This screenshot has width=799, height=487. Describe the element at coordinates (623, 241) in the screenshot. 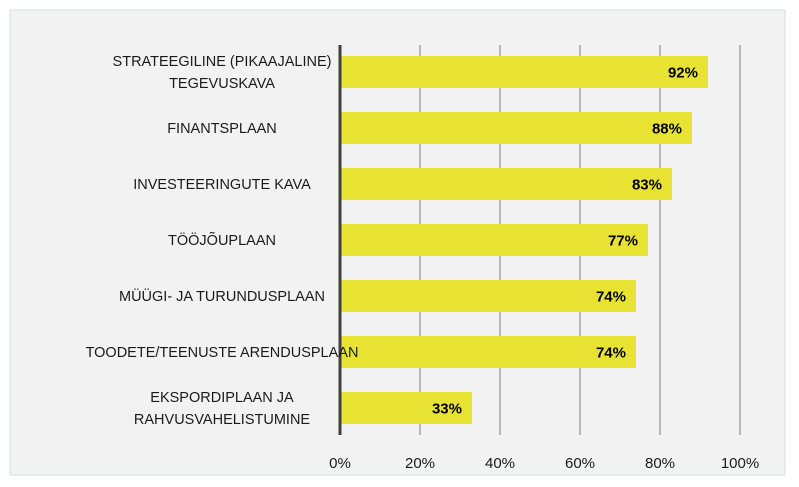

I see `data-label: 77%` at that location.